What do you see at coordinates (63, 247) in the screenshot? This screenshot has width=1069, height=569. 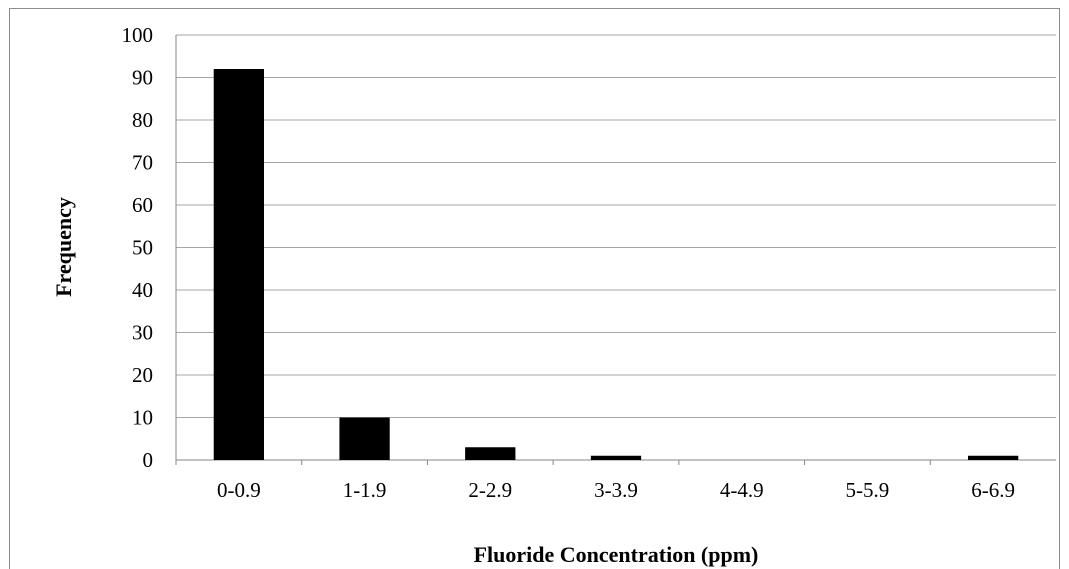 I see `y-axis-title: Frequency` at bounding box center [63, 247].